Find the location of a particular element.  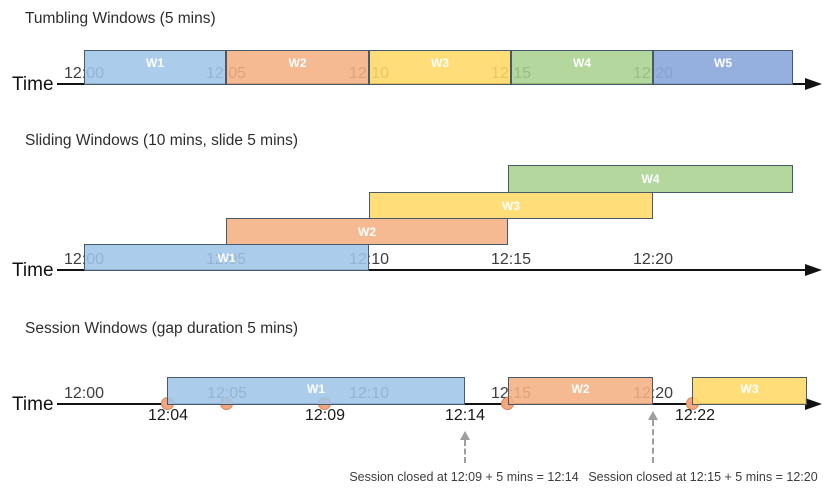

annotation-text: Session closed at 12:09 + 5 mins = 12:14 is located at coordinates (464, 477).